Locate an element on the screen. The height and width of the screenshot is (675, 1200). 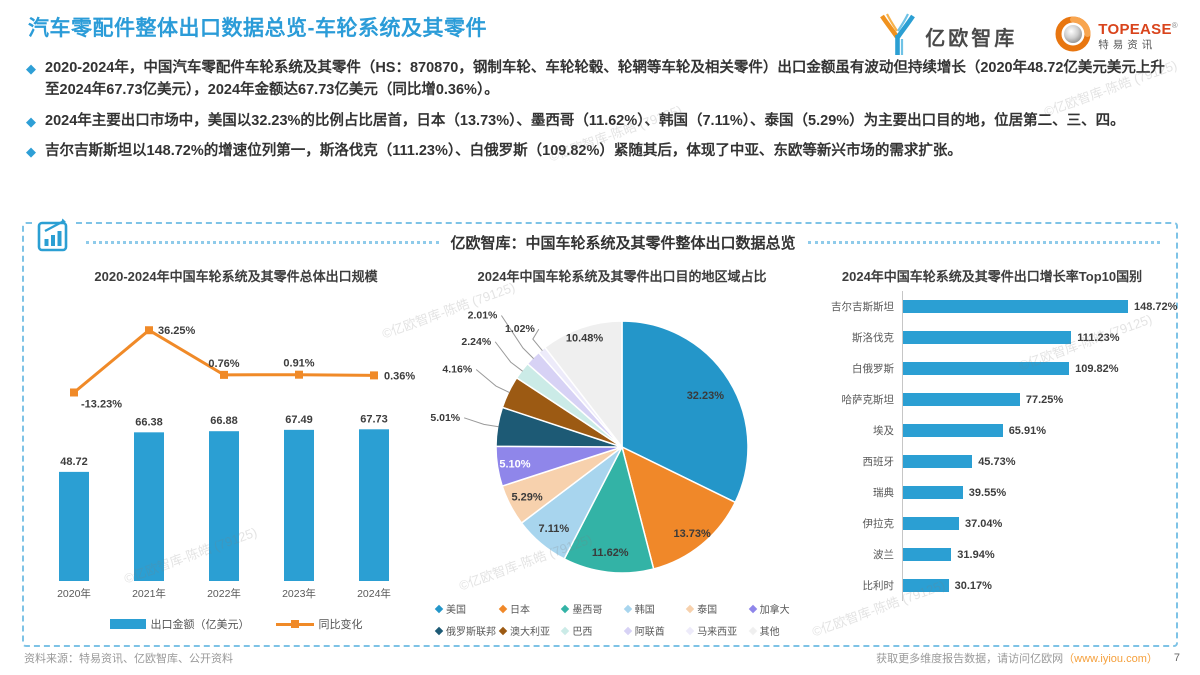
country-label: 波兰 is located at coordinates (883, 555).